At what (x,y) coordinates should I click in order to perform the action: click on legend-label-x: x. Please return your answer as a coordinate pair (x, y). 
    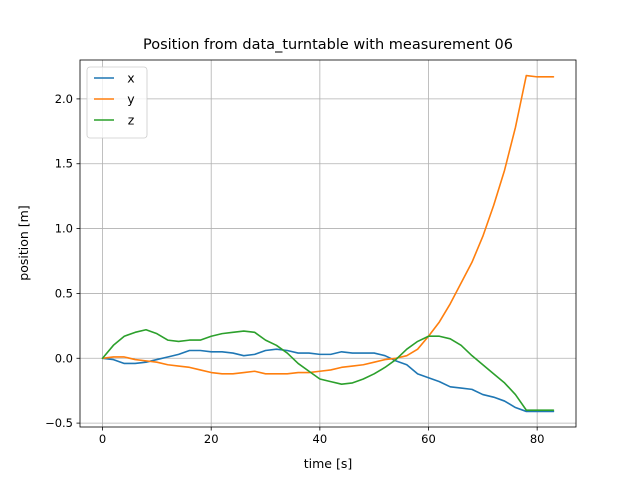
    Looking at the image, I should click on (130, 78).